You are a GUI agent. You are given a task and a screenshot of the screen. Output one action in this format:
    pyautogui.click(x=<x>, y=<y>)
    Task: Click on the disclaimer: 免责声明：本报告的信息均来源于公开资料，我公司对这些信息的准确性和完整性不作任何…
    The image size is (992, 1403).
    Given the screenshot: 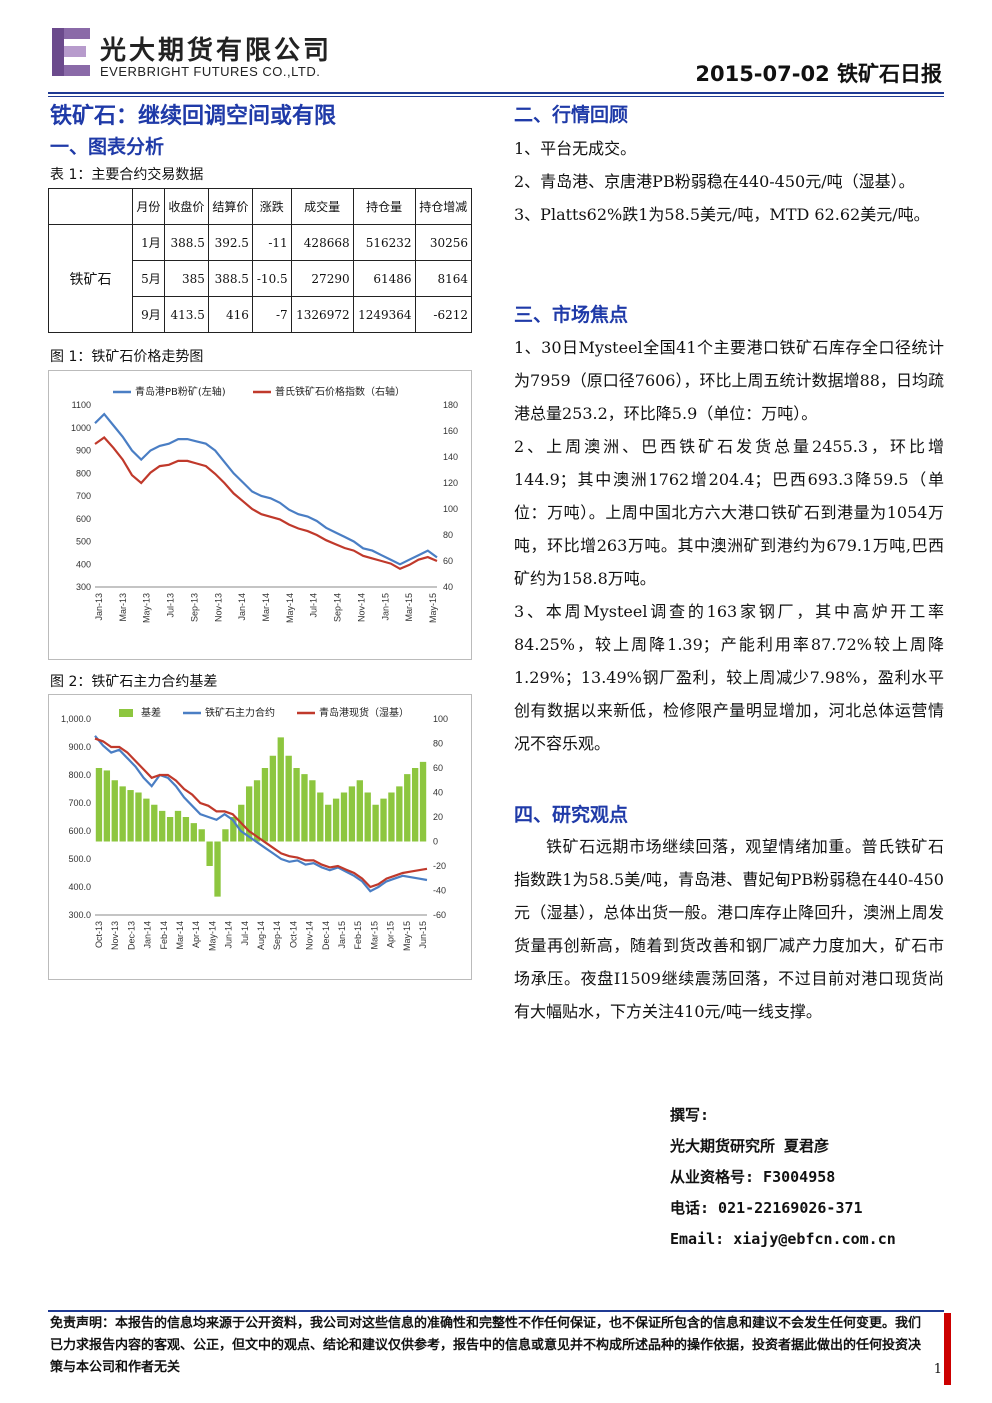 What is the action you would take?
    pyautogui.click(x=486, y=1345)
    